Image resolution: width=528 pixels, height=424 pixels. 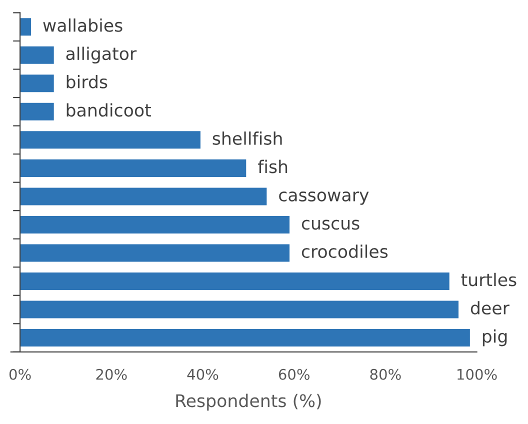 I want to click on y-tick-label: wallabies, so click(x=82, y=25).